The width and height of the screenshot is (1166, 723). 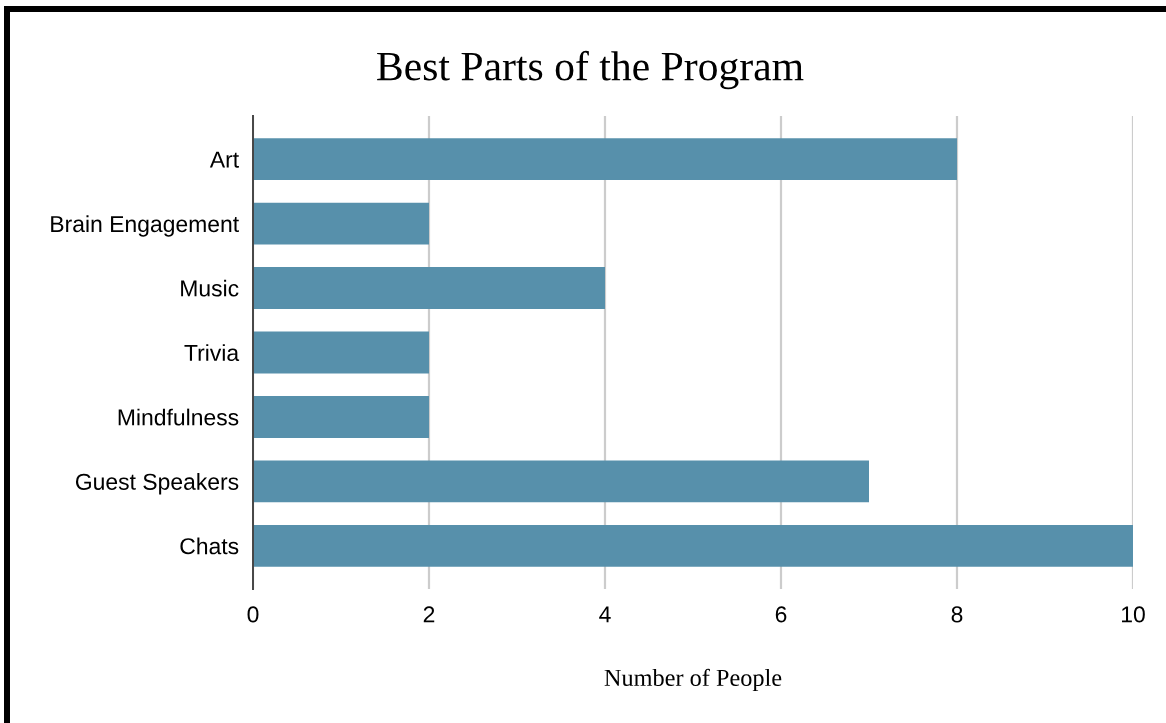 I want to click on y-tick-label: Music, so click(x=210, y=288).